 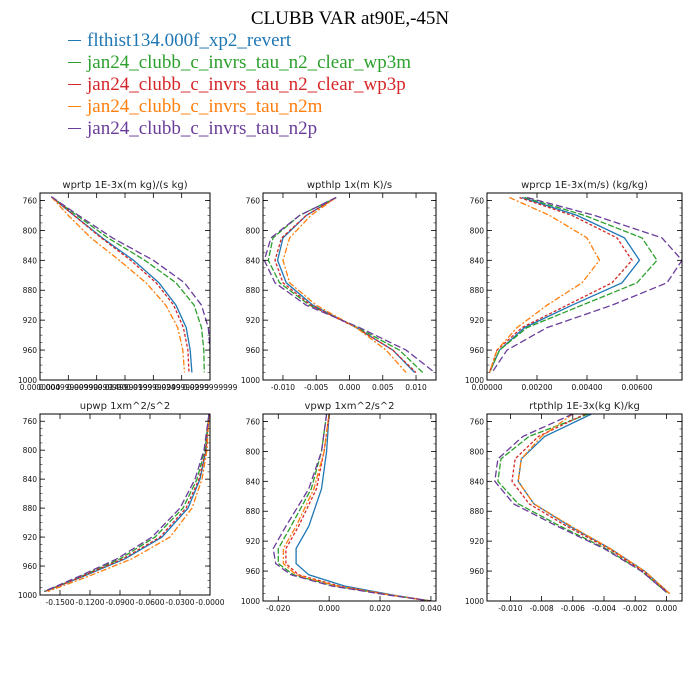 I want to click on x-tick-label: -0.1200, so click(x=90, y=602).